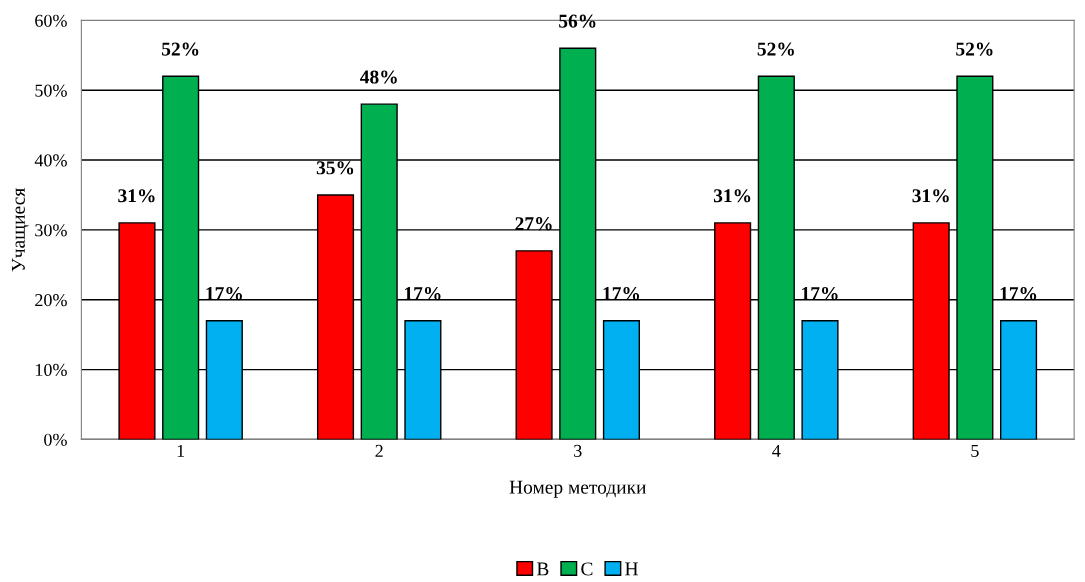 The width and height of the screenshot is (1085, 582). Describe the element at coordinates (587, 569) in the screenshot. I see `legend-label: С` at that location.